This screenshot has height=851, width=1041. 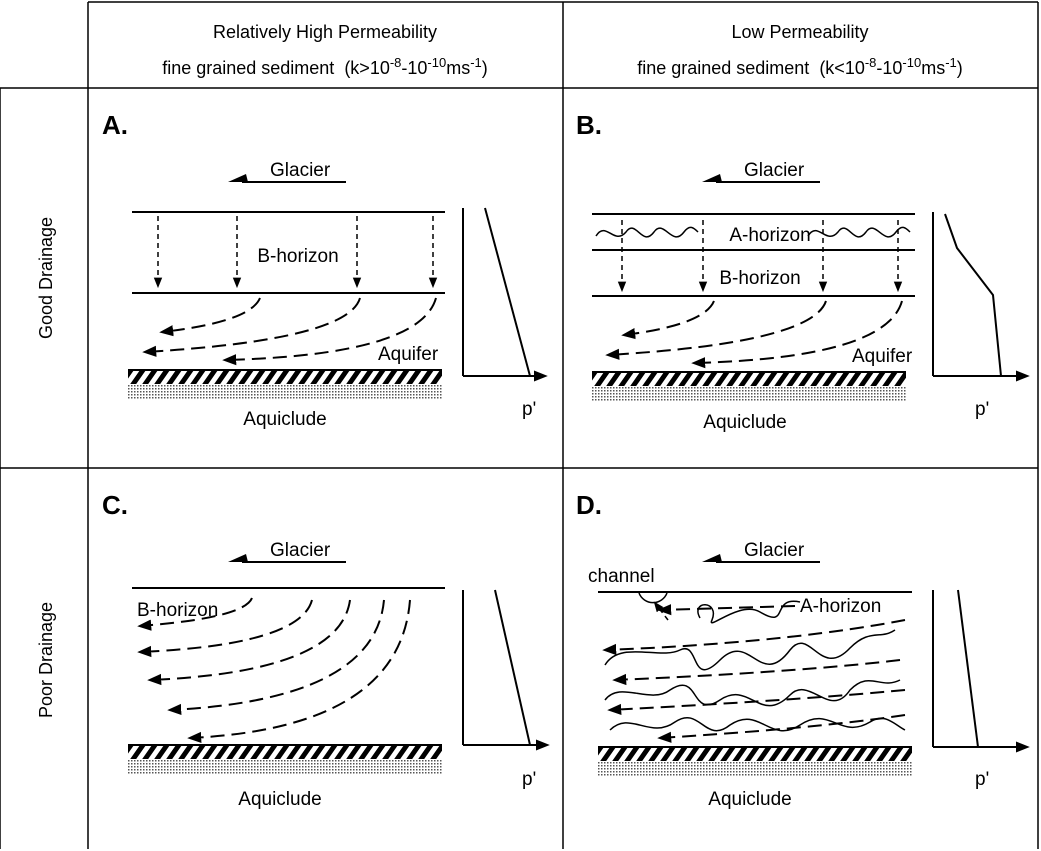 What do you see at coordinates (46, 660) in the screenshot?
I see `row-header: Poor Drainage` at bounding box center [46, 660].